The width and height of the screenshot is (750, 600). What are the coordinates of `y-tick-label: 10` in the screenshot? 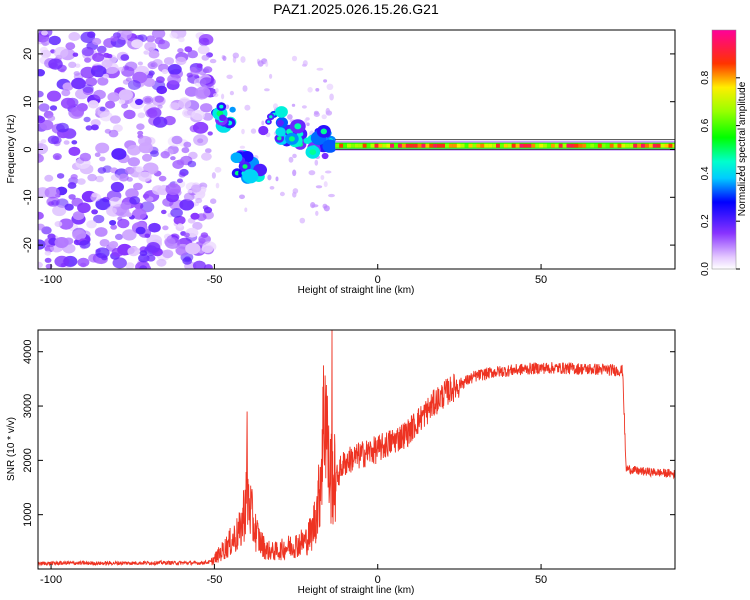 It's located at (28, 102).